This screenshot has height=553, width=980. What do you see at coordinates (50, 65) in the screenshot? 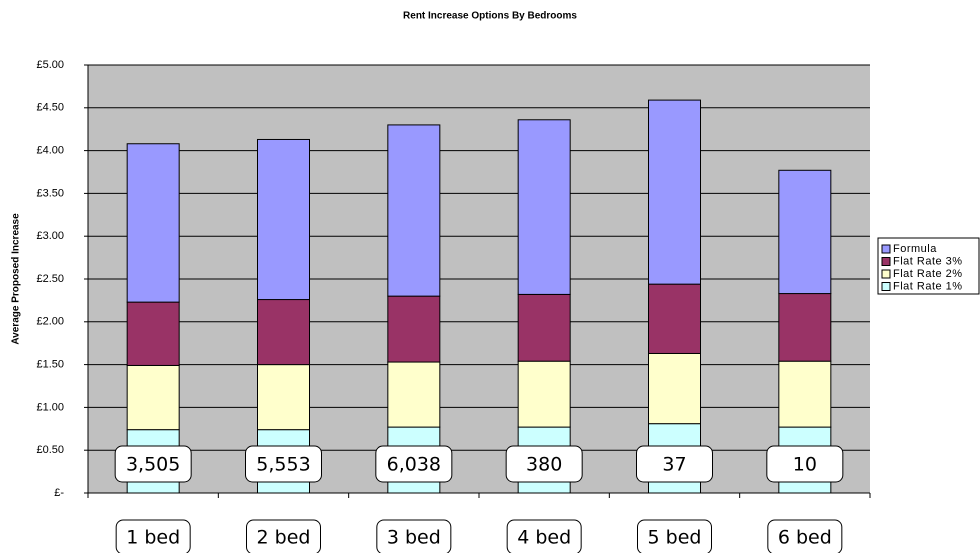
I see `y-tick-label: £5.00` at bounding box center [50, 65].